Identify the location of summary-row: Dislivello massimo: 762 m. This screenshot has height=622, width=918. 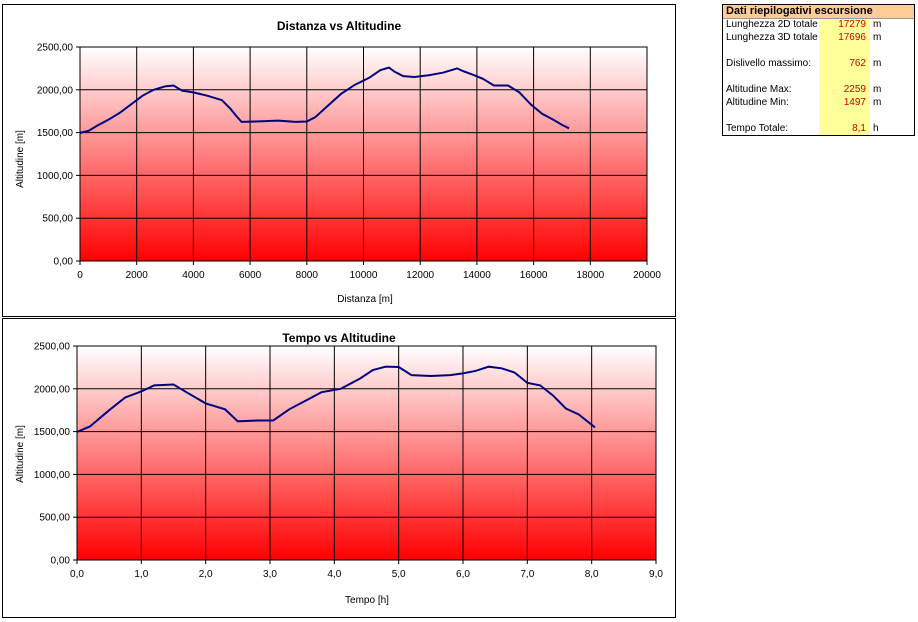
(818, 64).